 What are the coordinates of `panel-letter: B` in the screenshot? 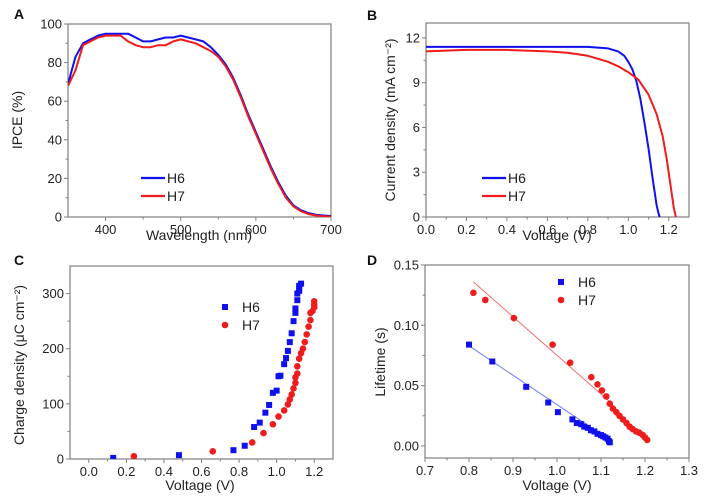 It's located at (372, 15).